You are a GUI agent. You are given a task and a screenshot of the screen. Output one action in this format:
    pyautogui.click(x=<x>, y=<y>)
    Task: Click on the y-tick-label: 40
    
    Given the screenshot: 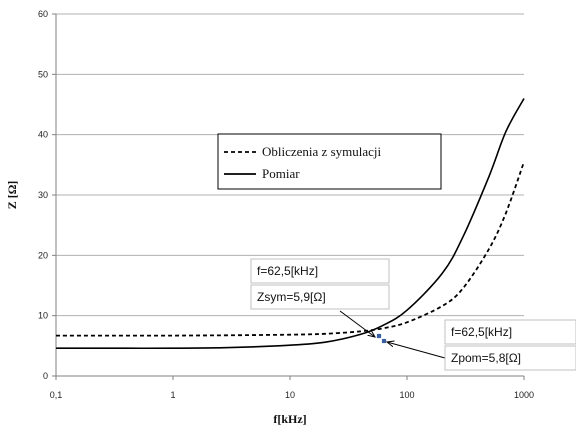 What is the action you would take?
    pyautogui.click(x=43, y=135)
    